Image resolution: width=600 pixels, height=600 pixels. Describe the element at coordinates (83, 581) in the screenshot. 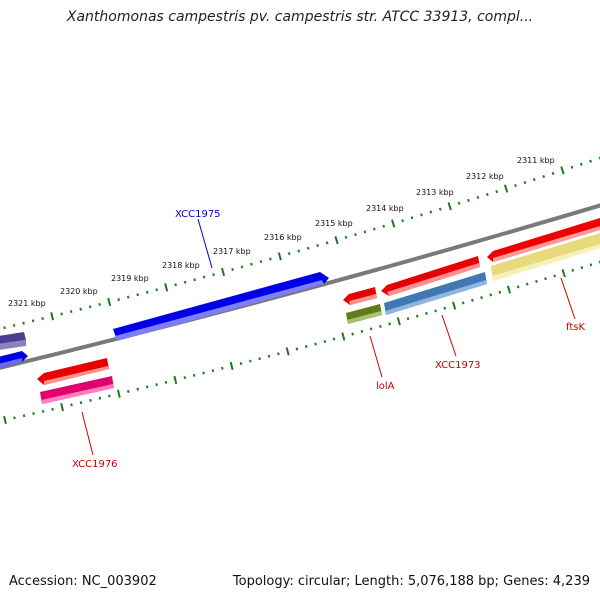

I see `accession-label: Accession: NC_003902` at that location.